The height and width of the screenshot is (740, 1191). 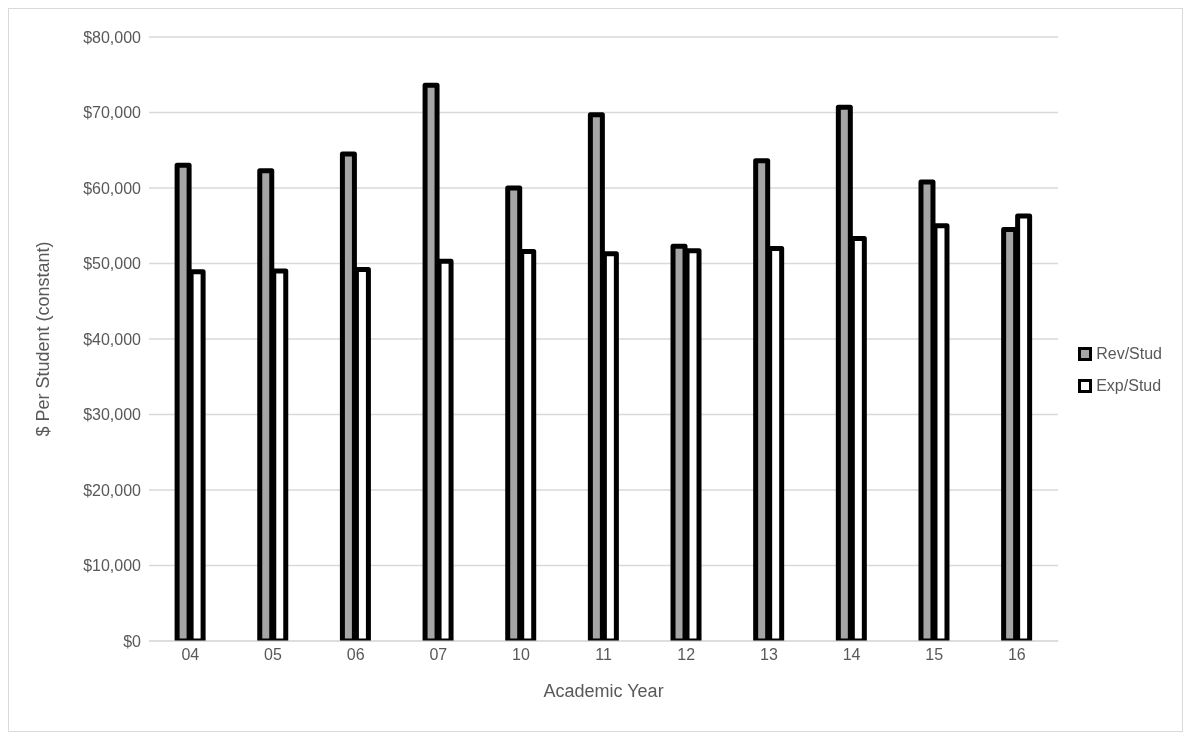 What do you see at coordinates (521, 655) in the screenshot?
I see `x-tick-label: 10` at bounding box center [521, 655].